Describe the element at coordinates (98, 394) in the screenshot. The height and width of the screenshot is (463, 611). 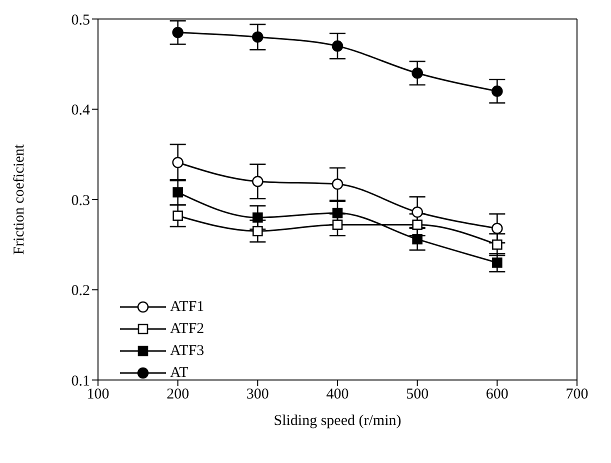
I see `x-tick-label: 100` at that location.